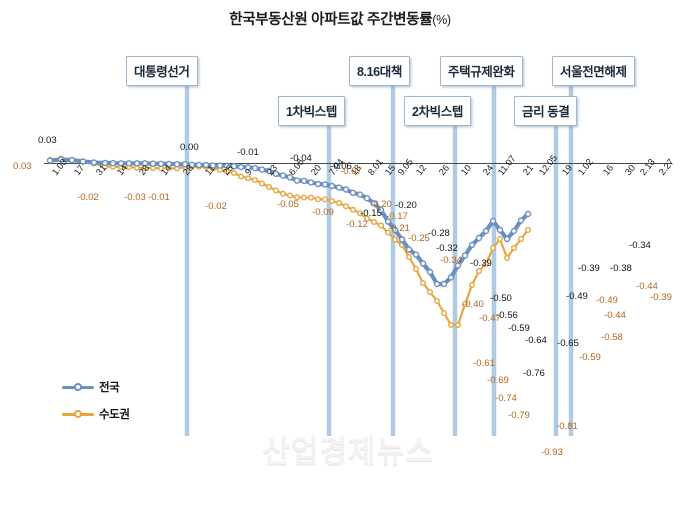  I want to click on callout-box-6: 서울전면해제, so click(593, 71).